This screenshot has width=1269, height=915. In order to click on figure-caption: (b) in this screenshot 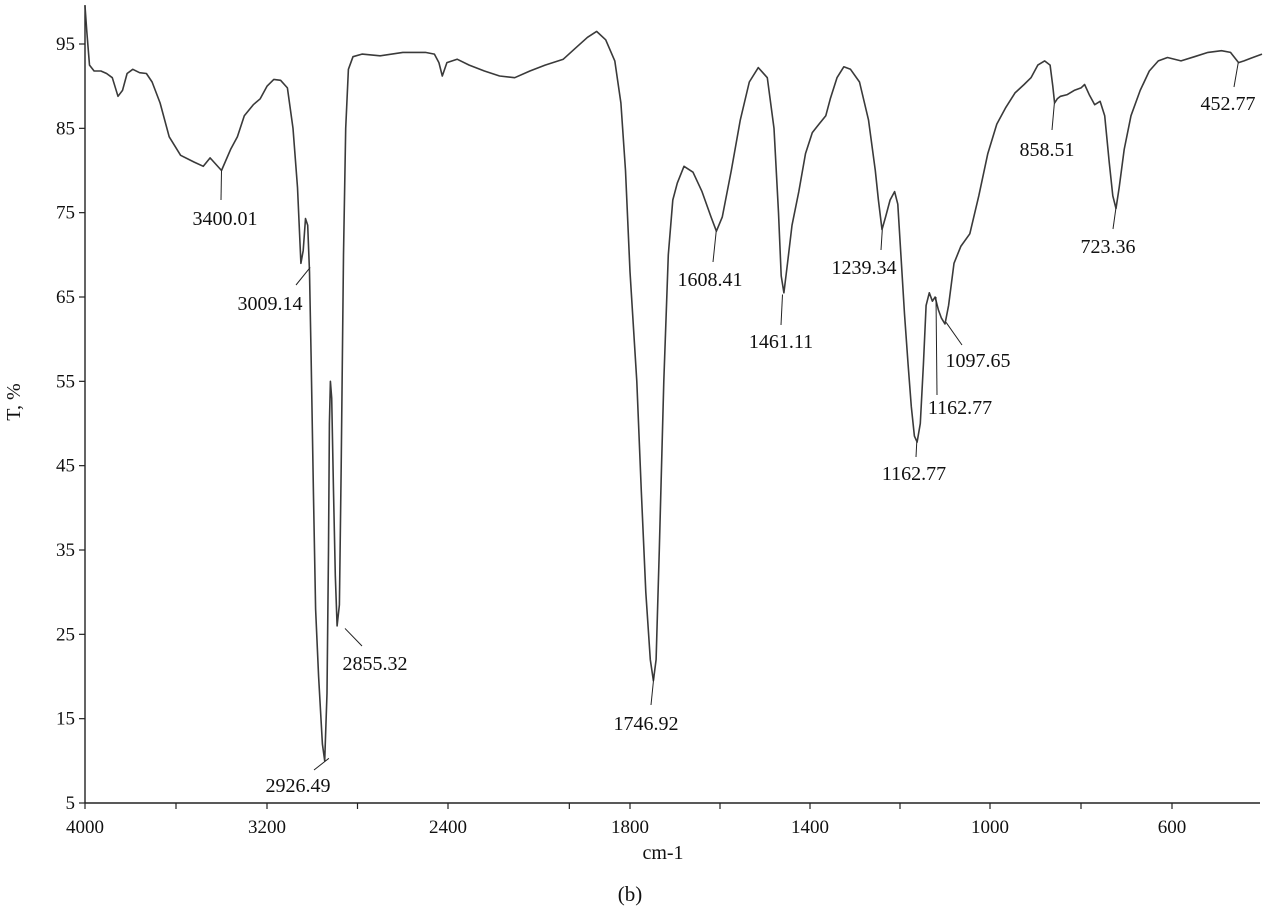, I will do `click(630, 894)`.